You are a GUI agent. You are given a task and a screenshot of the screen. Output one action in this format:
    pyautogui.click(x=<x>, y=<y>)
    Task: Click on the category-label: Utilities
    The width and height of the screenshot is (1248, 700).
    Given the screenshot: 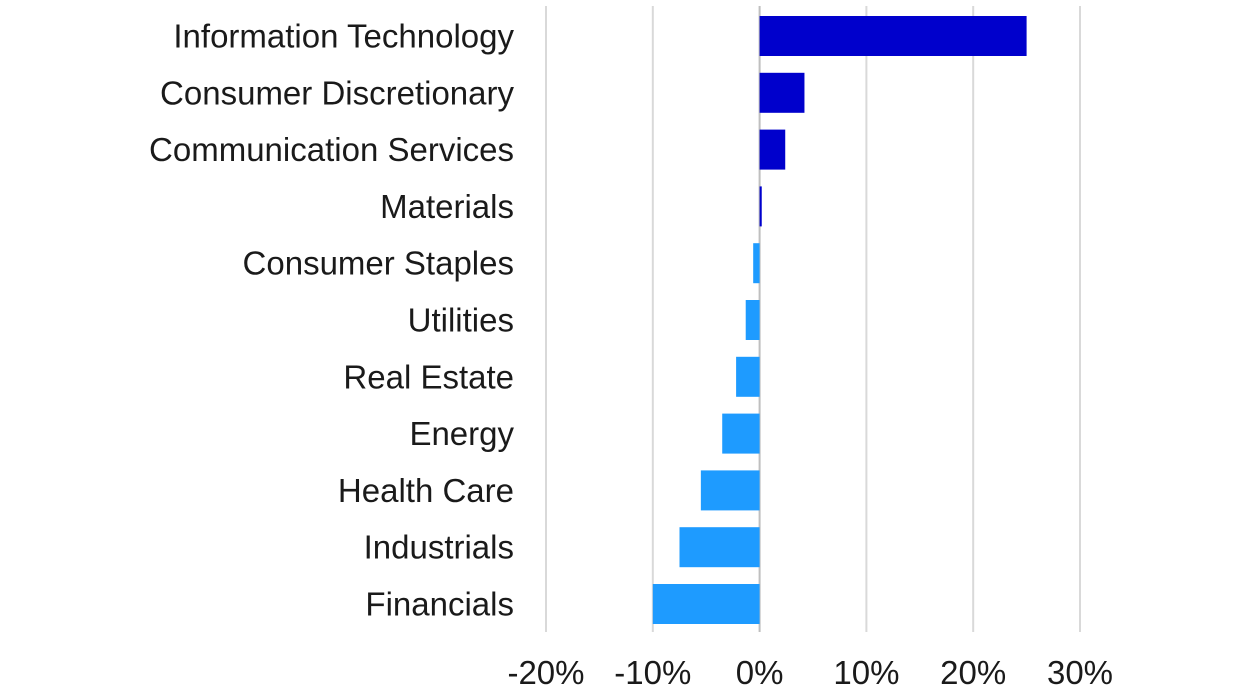 What is the action you would take?
    pyautogui.click(x=461, y=320)
    